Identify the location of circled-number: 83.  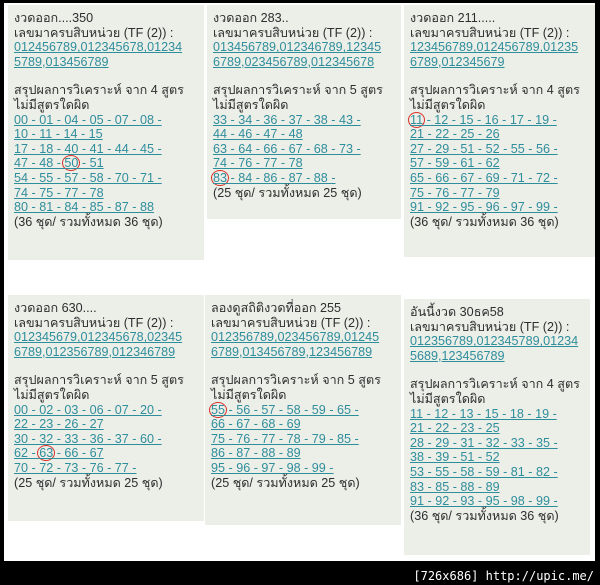
(220, 177).